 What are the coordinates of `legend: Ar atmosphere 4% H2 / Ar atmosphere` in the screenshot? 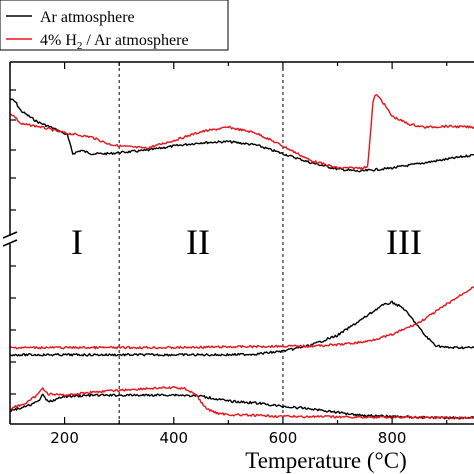 It's located at (114, 26).